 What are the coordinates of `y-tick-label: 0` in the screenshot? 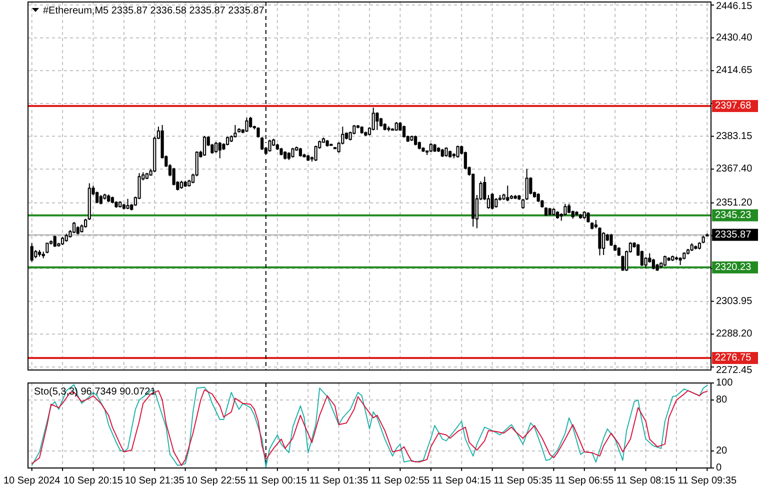 It's located at (719, 468).